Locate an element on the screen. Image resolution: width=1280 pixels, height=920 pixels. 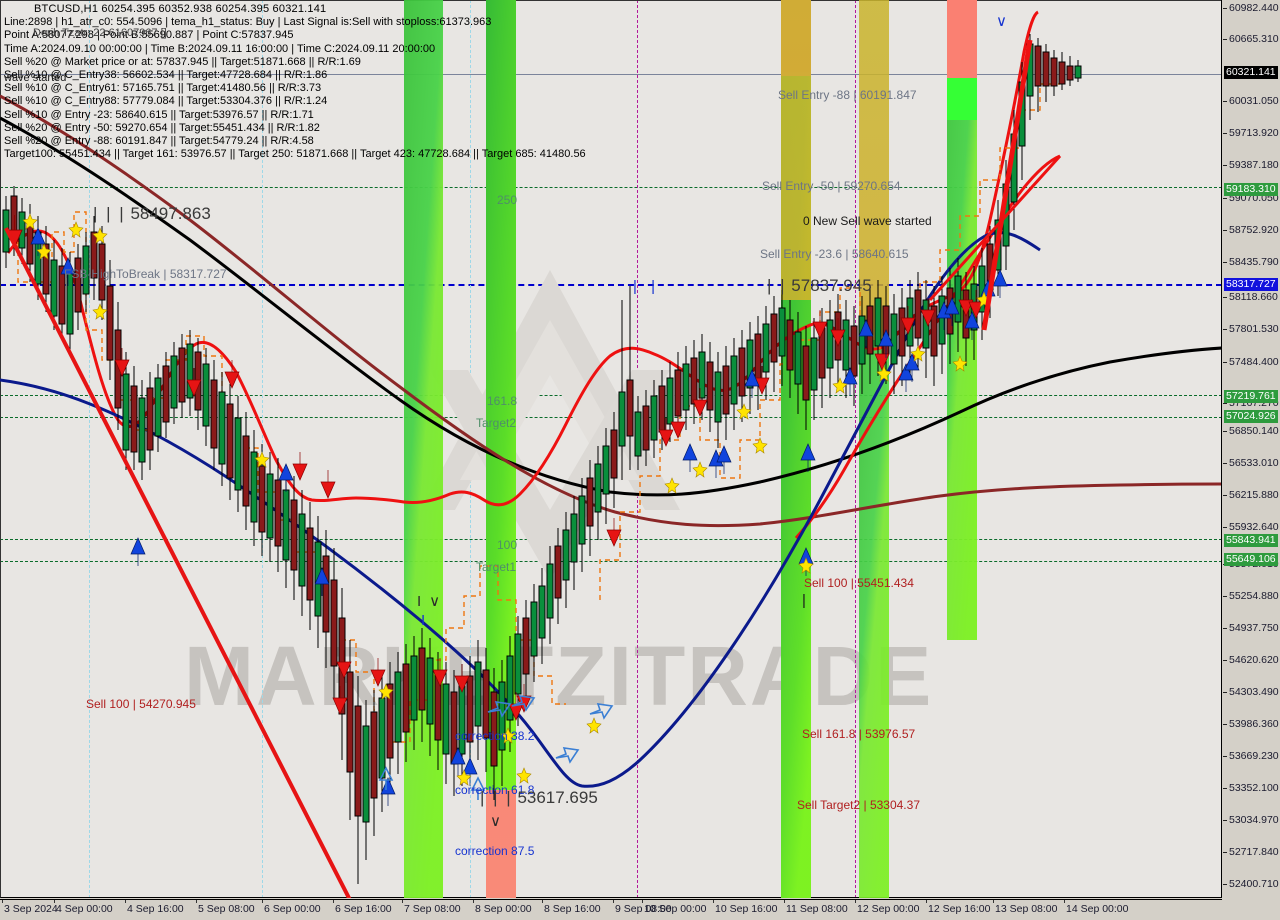
price-tag-text: 53617.695 is located at coordinates (557, 797).